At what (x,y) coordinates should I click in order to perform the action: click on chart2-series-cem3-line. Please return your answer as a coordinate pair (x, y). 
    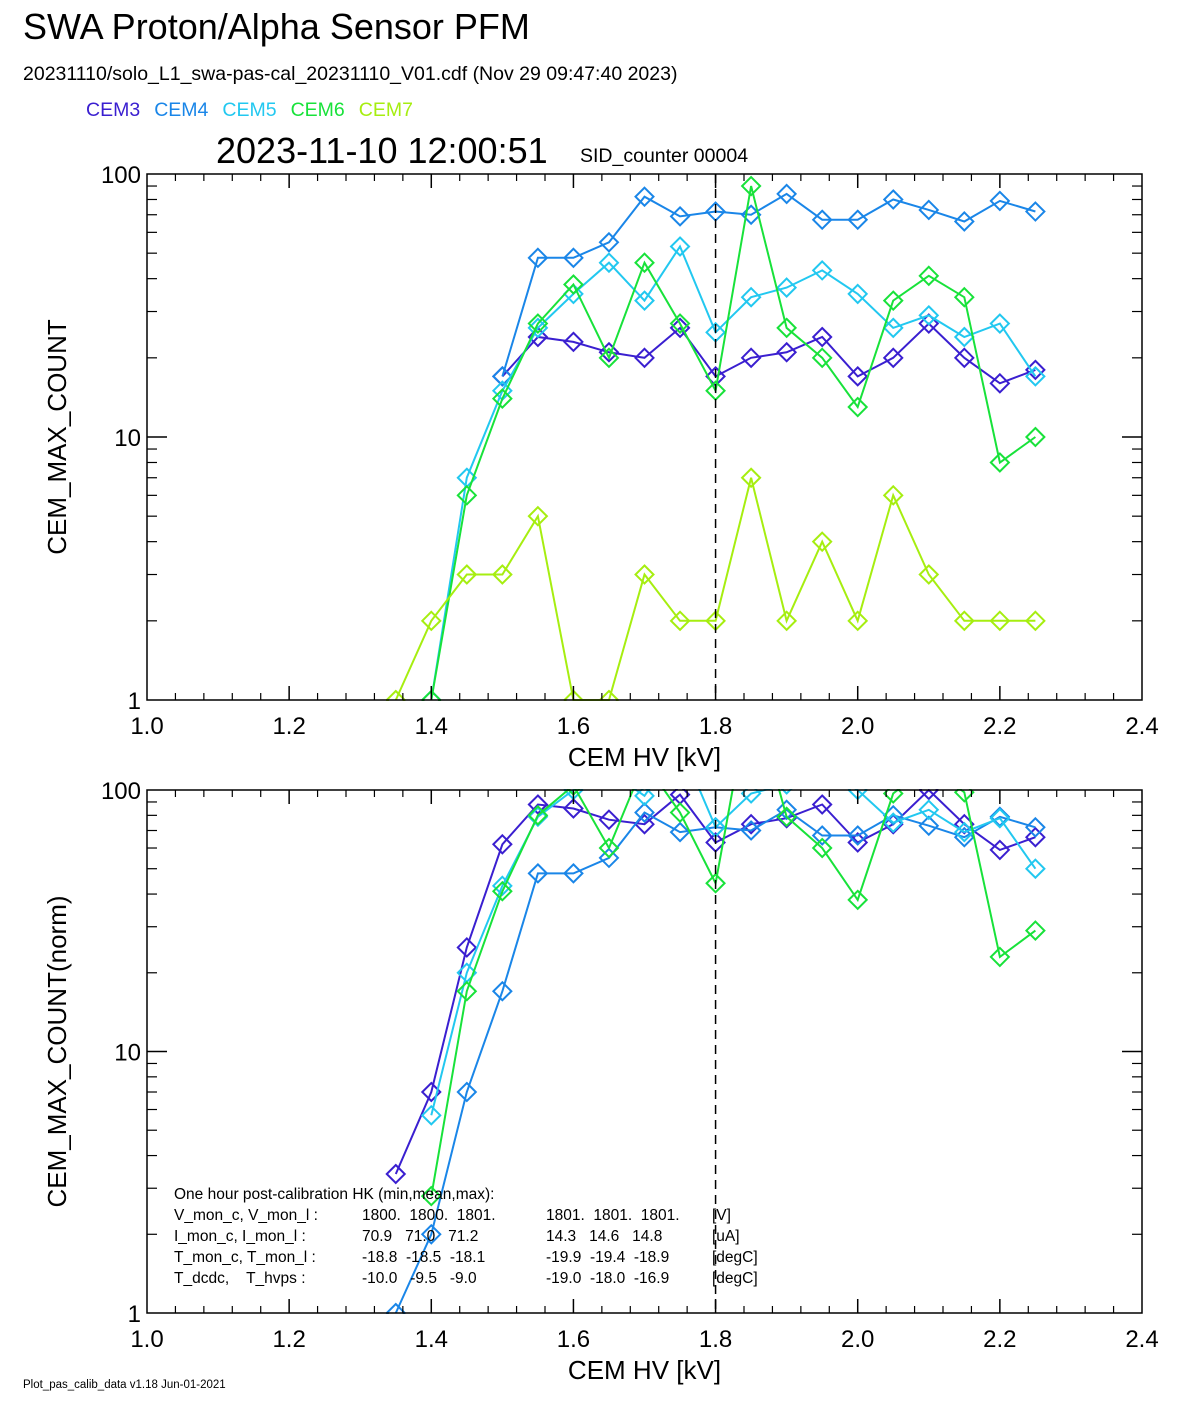
    Looking at the image, I should click on (715, 982).